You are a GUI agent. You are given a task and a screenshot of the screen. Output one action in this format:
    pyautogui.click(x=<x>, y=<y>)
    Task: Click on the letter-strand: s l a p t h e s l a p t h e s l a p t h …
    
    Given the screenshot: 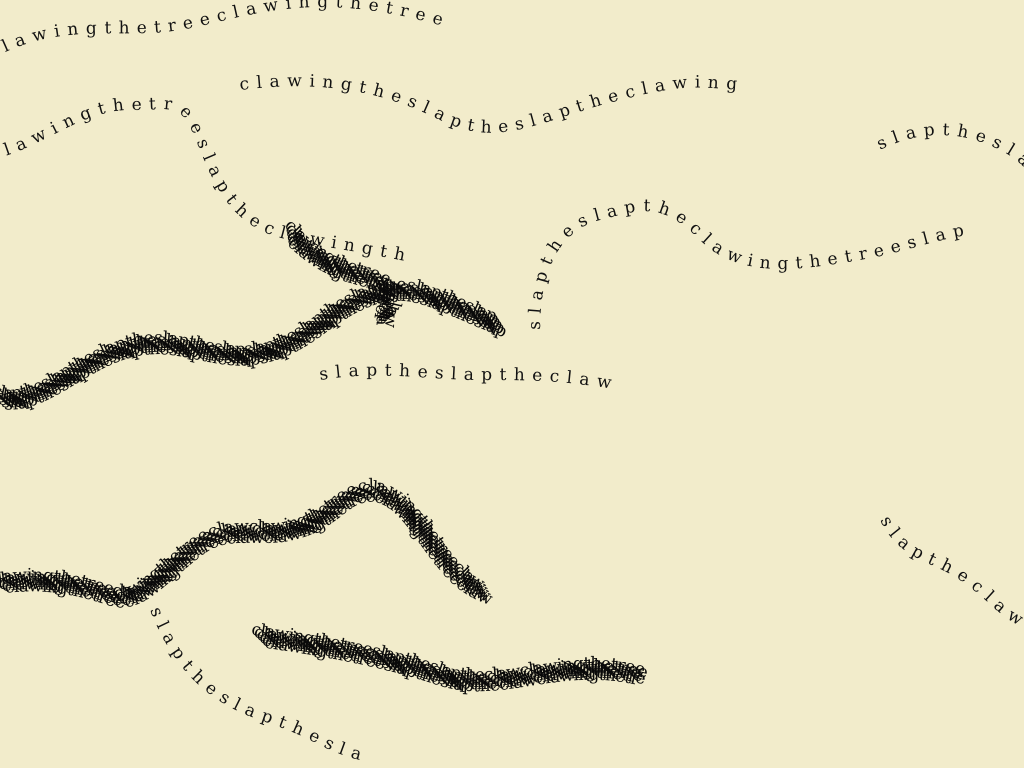 What is the action you would take?
    pyautogui.click(x=257, y=350)
    